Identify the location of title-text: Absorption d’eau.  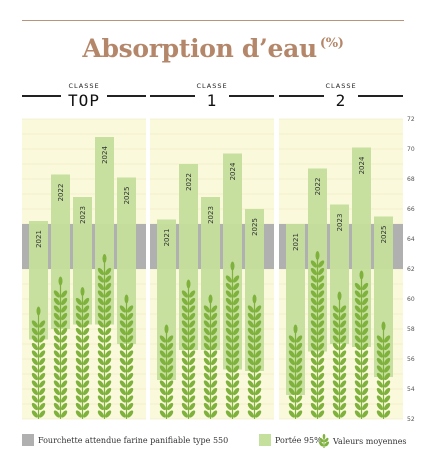
(199, 48).